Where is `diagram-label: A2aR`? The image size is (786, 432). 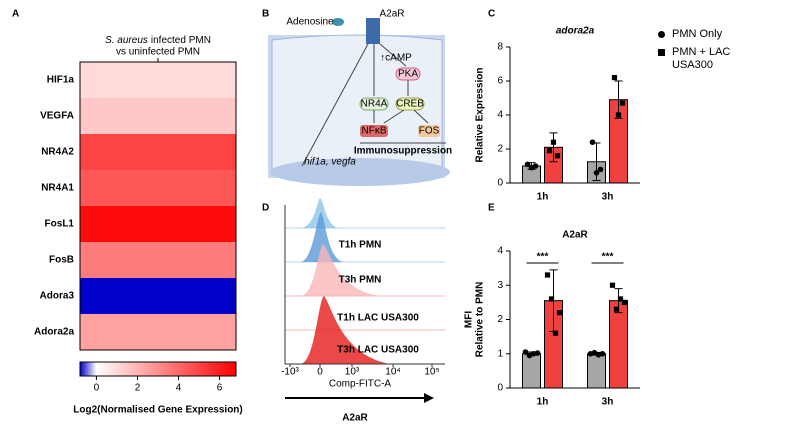 diagram-label: A2aR is located at coordinates (391, 14).